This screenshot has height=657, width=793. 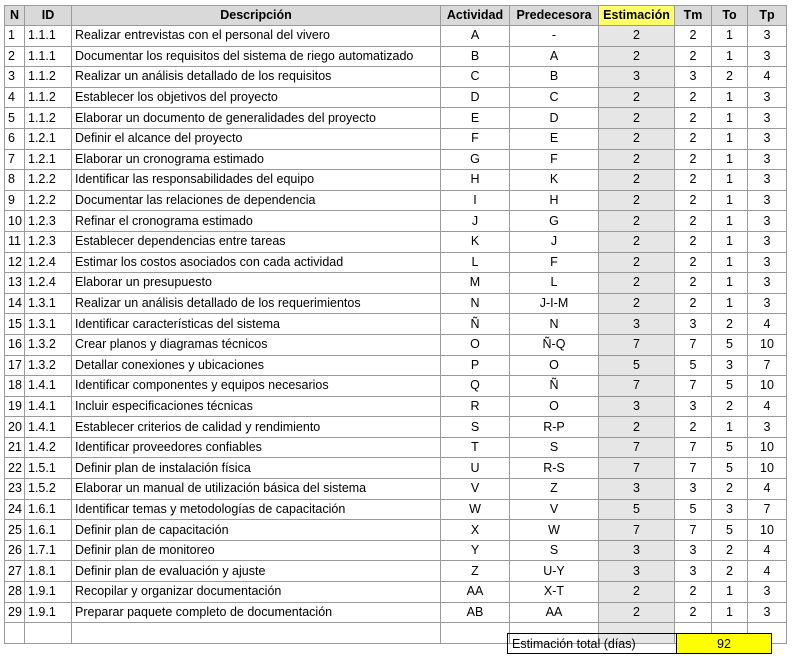 I want to click on row-id: 1.3.1, so click(x=48, y=303).